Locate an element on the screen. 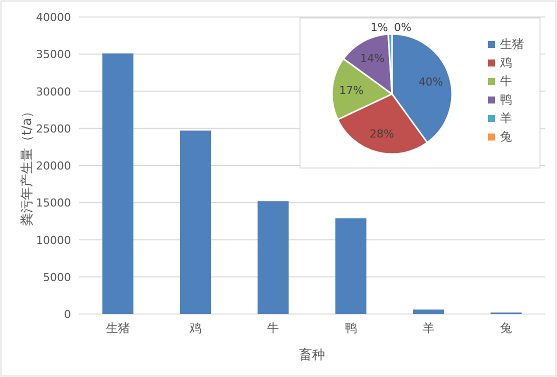 The image size is (557, 377). data-label: 14% is located at coordinates (372, 59).